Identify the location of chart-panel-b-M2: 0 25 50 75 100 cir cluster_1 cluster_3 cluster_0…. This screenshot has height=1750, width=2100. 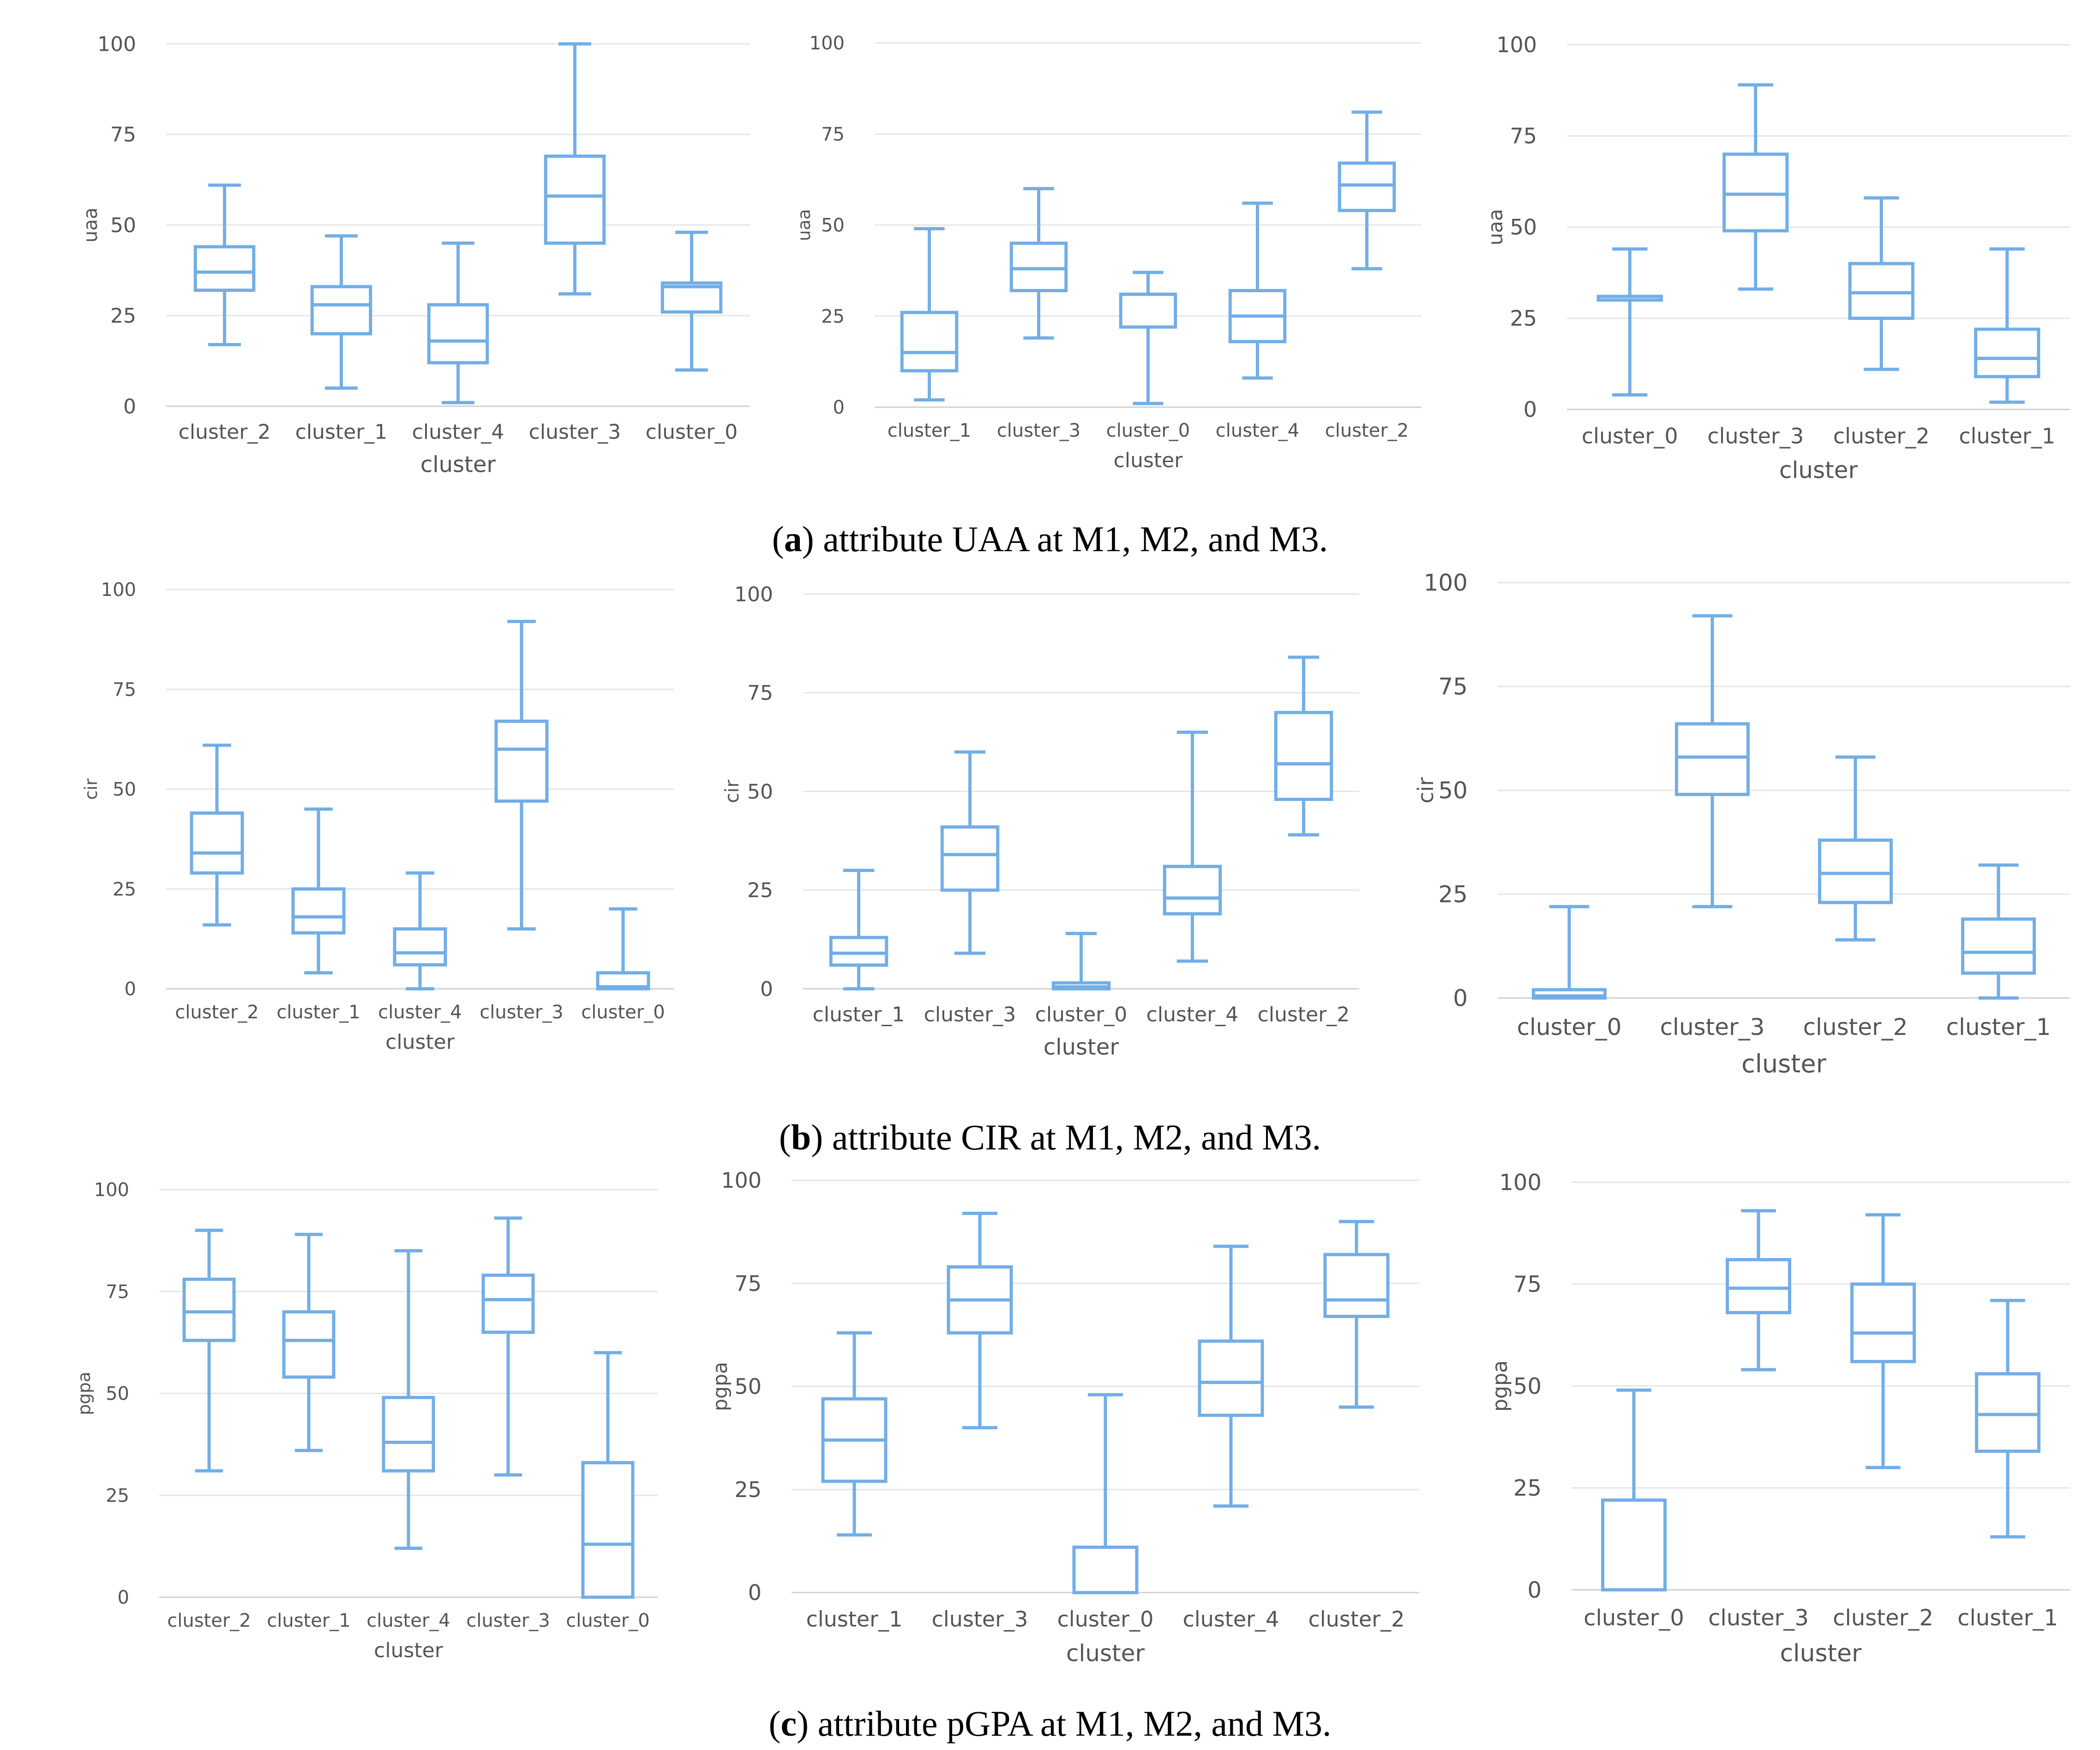
(1040, 822).